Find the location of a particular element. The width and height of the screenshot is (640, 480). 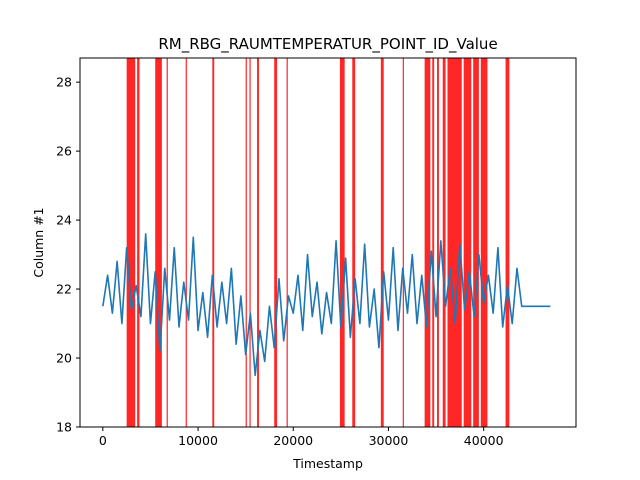

x-tick-label: 0 is located at coordinates (103, 440).